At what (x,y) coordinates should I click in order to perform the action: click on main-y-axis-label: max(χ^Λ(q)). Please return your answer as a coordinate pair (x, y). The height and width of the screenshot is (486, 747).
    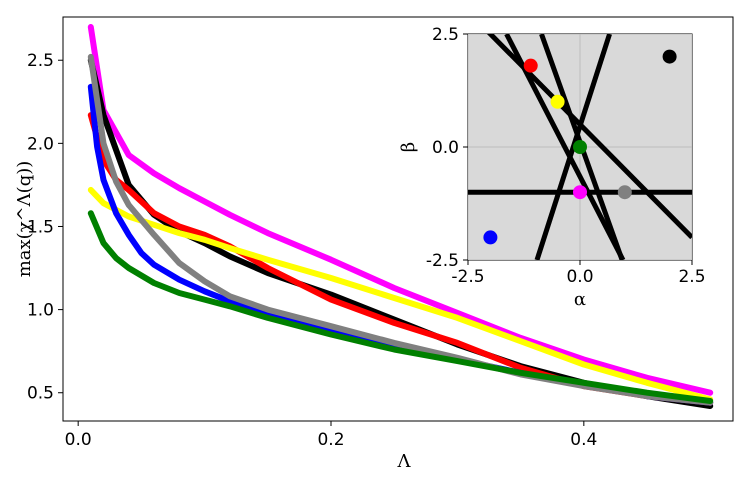
    Looking at the image, I should click on (24, 219).